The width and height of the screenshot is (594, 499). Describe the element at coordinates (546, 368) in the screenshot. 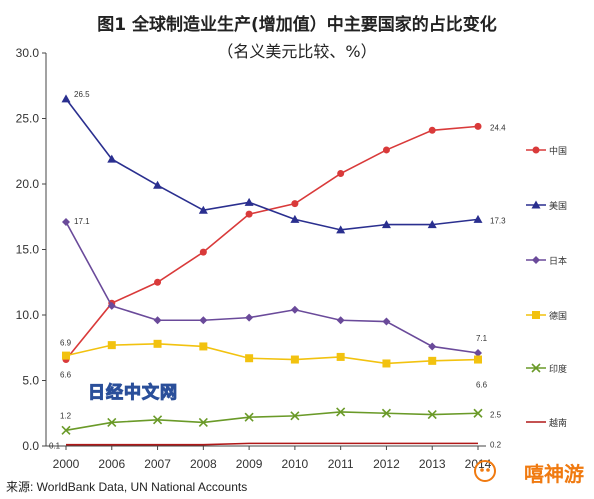

I see `legend-item-4: 印度` at that location.